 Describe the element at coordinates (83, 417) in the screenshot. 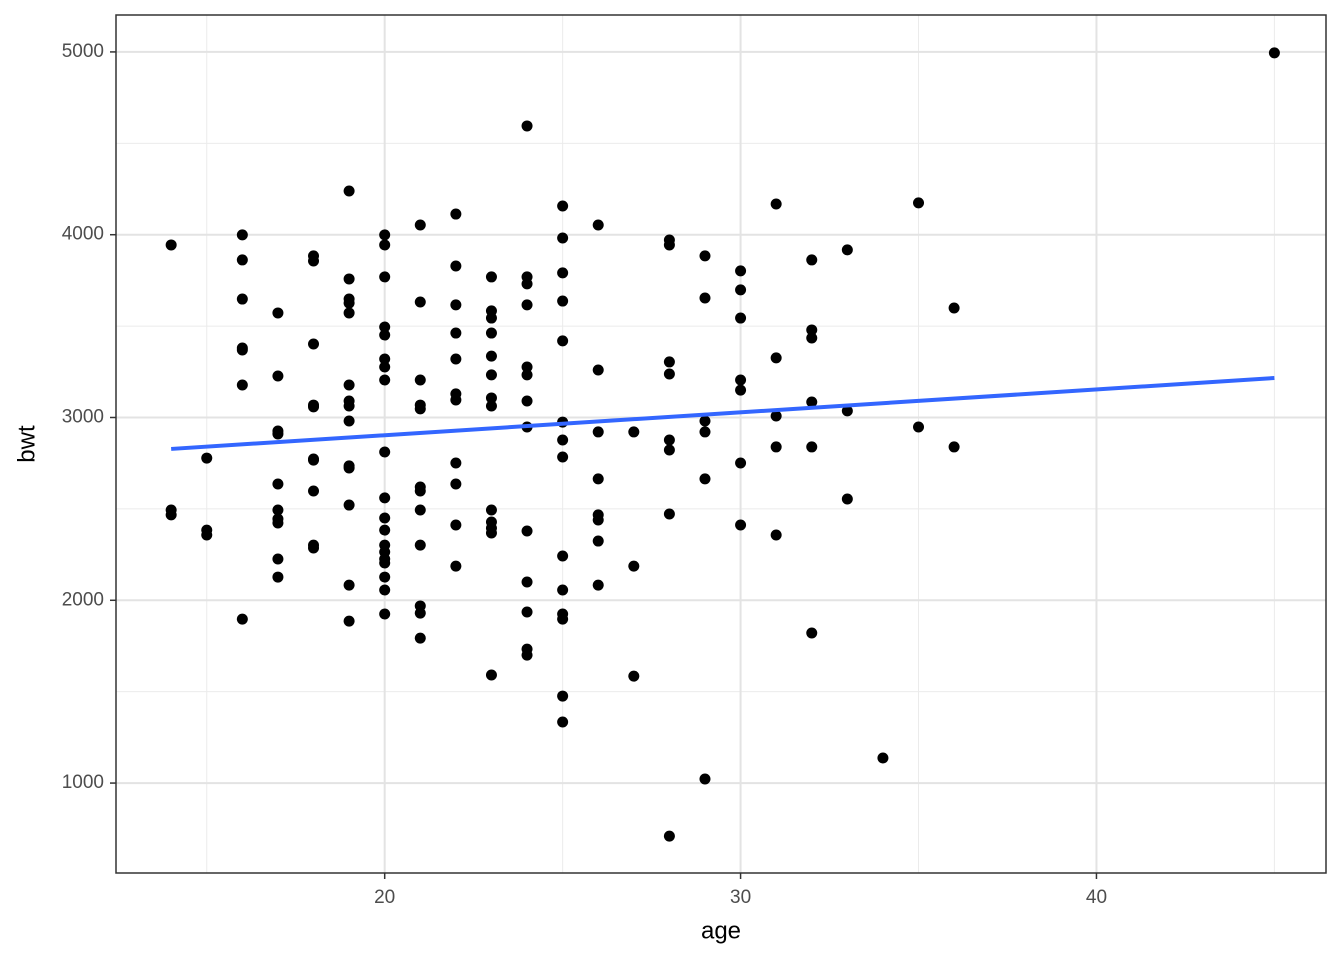

I see `y-tick-label: 3000` at that location.